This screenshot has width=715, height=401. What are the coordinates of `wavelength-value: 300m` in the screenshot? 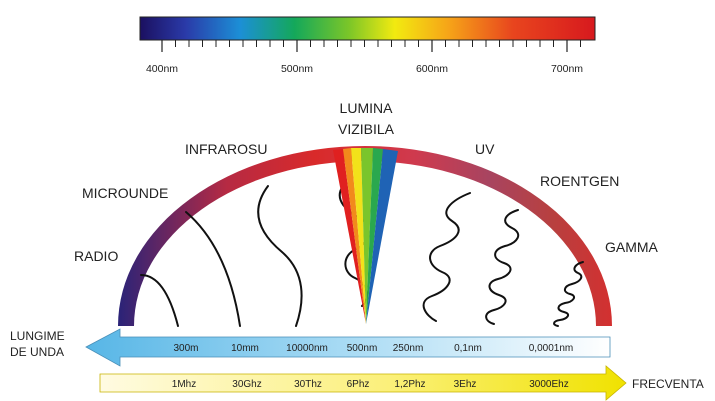 It's located at (185, 348).